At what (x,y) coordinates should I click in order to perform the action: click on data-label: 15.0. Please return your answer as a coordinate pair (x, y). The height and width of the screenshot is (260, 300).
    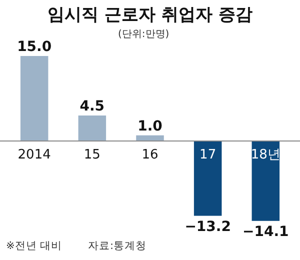
    Looking at the image, I should click on (34, 47).